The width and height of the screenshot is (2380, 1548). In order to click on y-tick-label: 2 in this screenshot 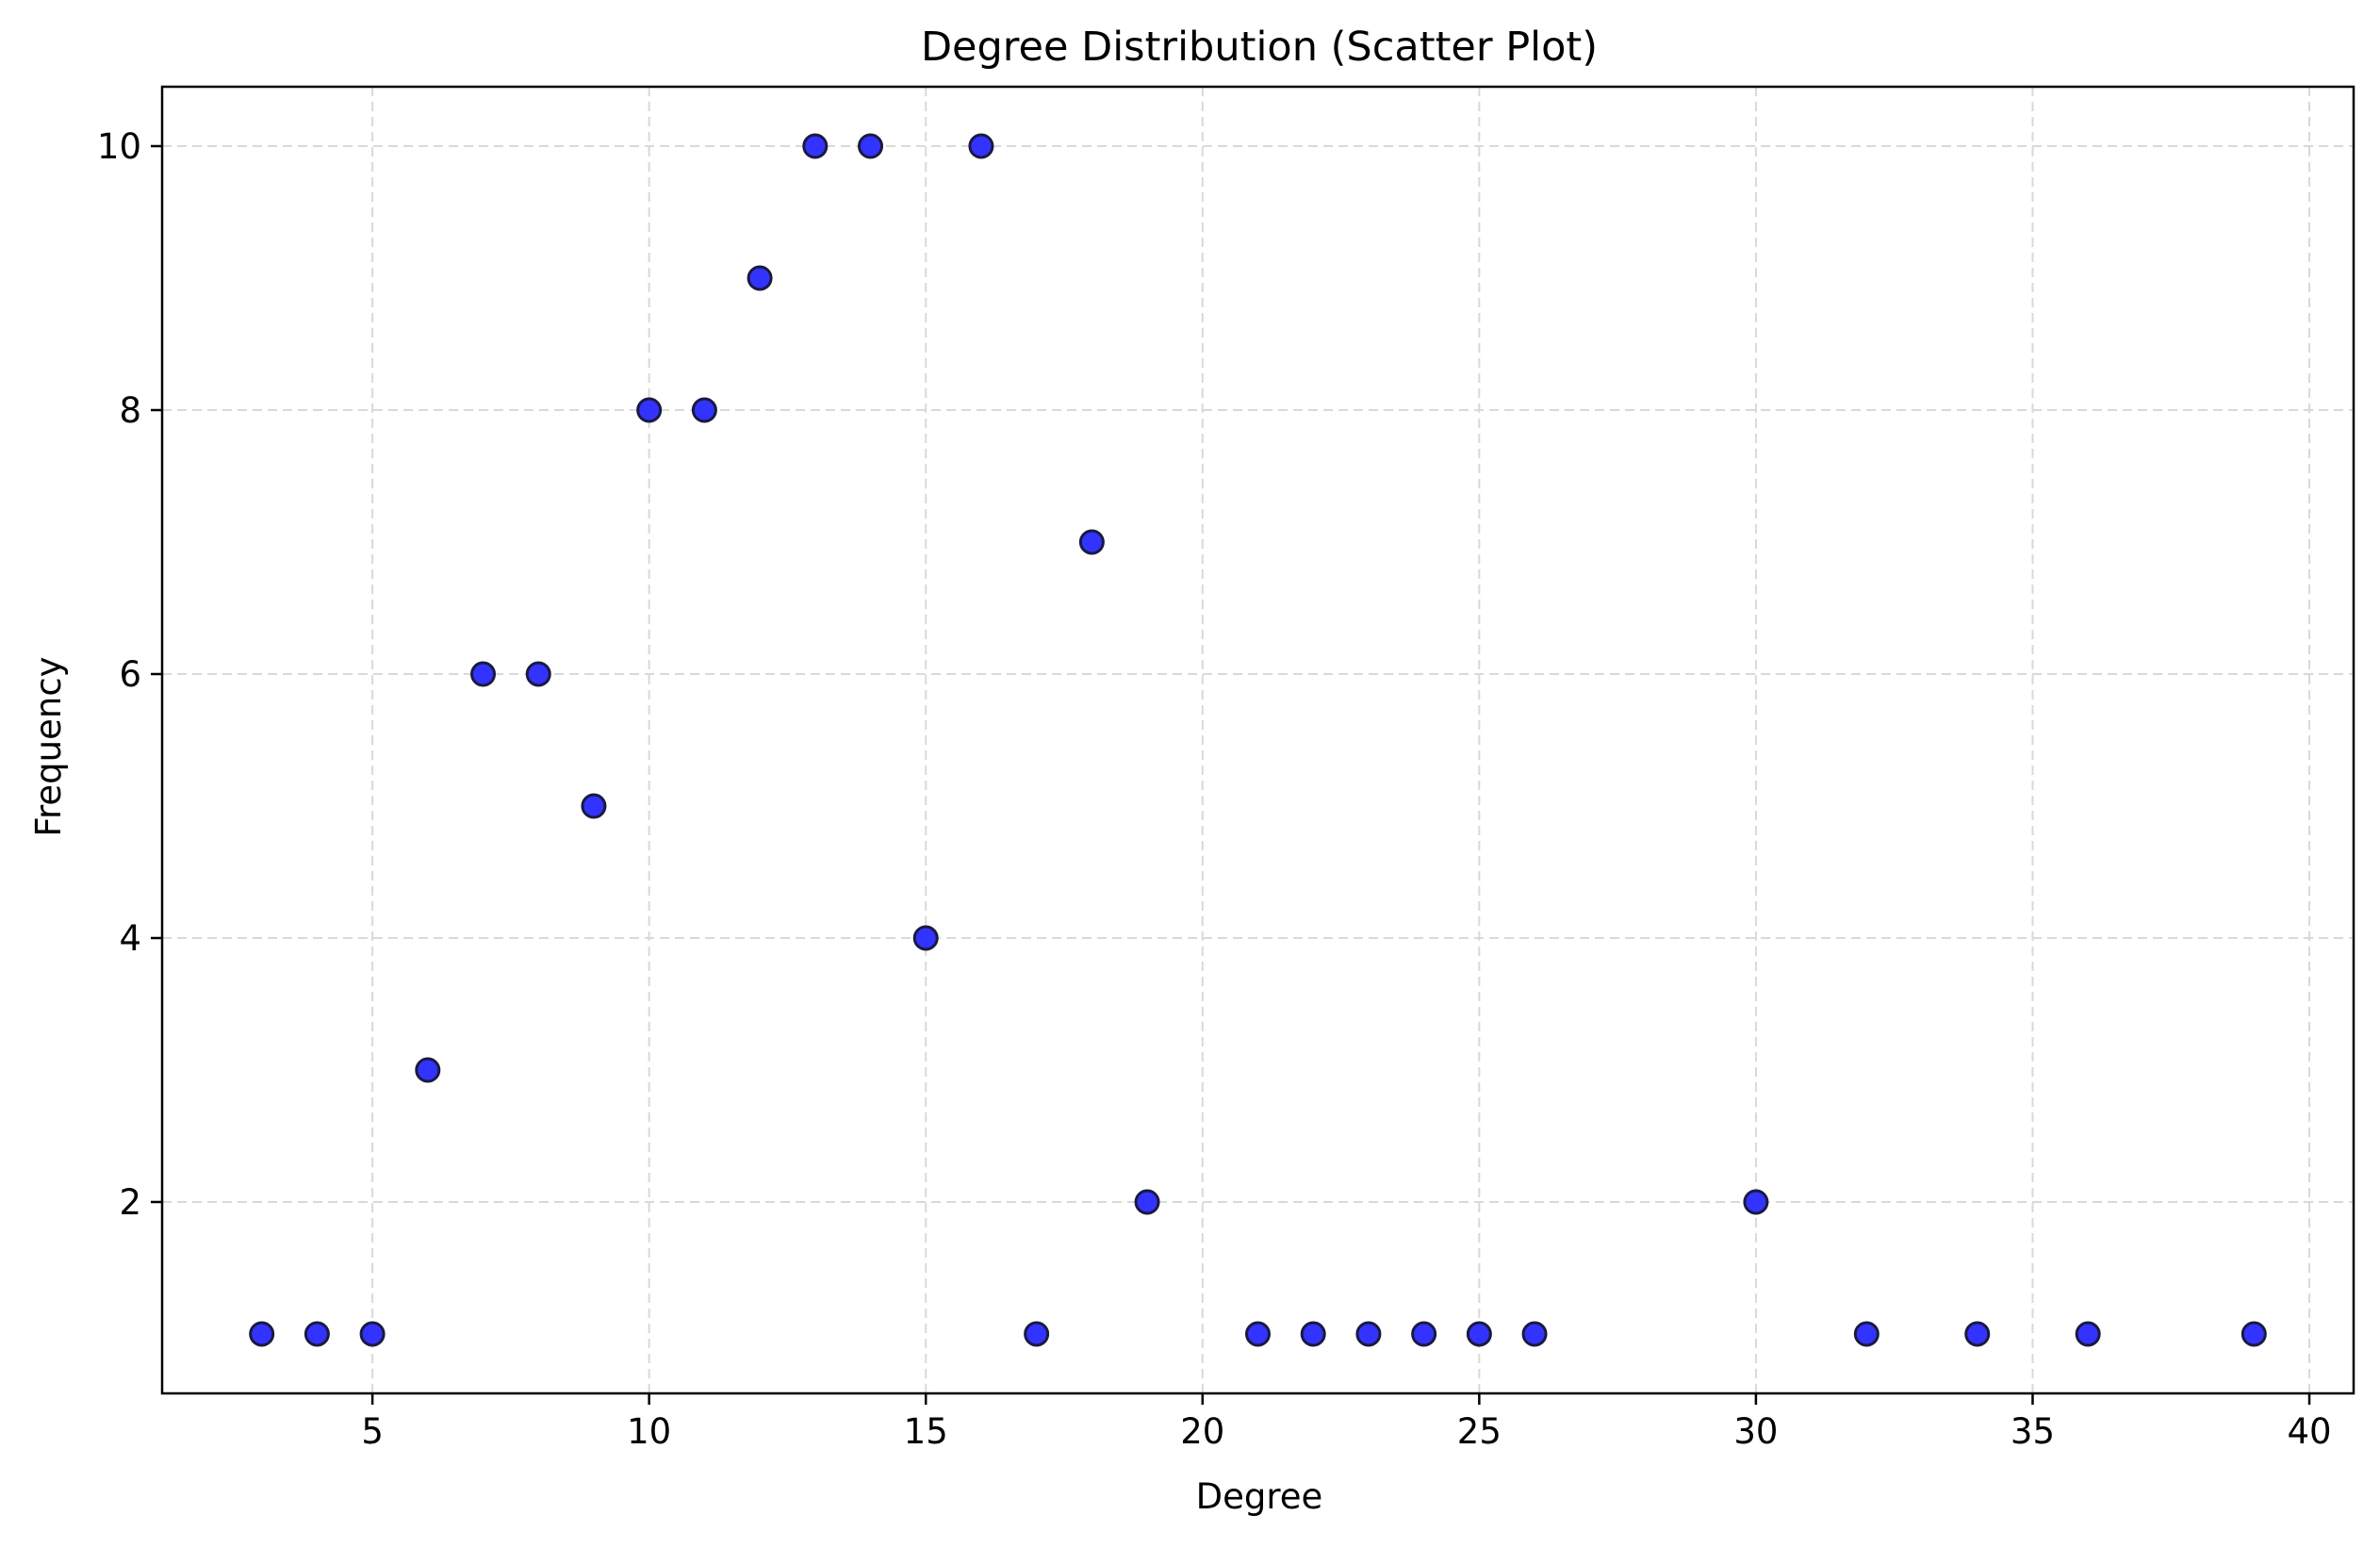, I will do `click(130, 1202)`.